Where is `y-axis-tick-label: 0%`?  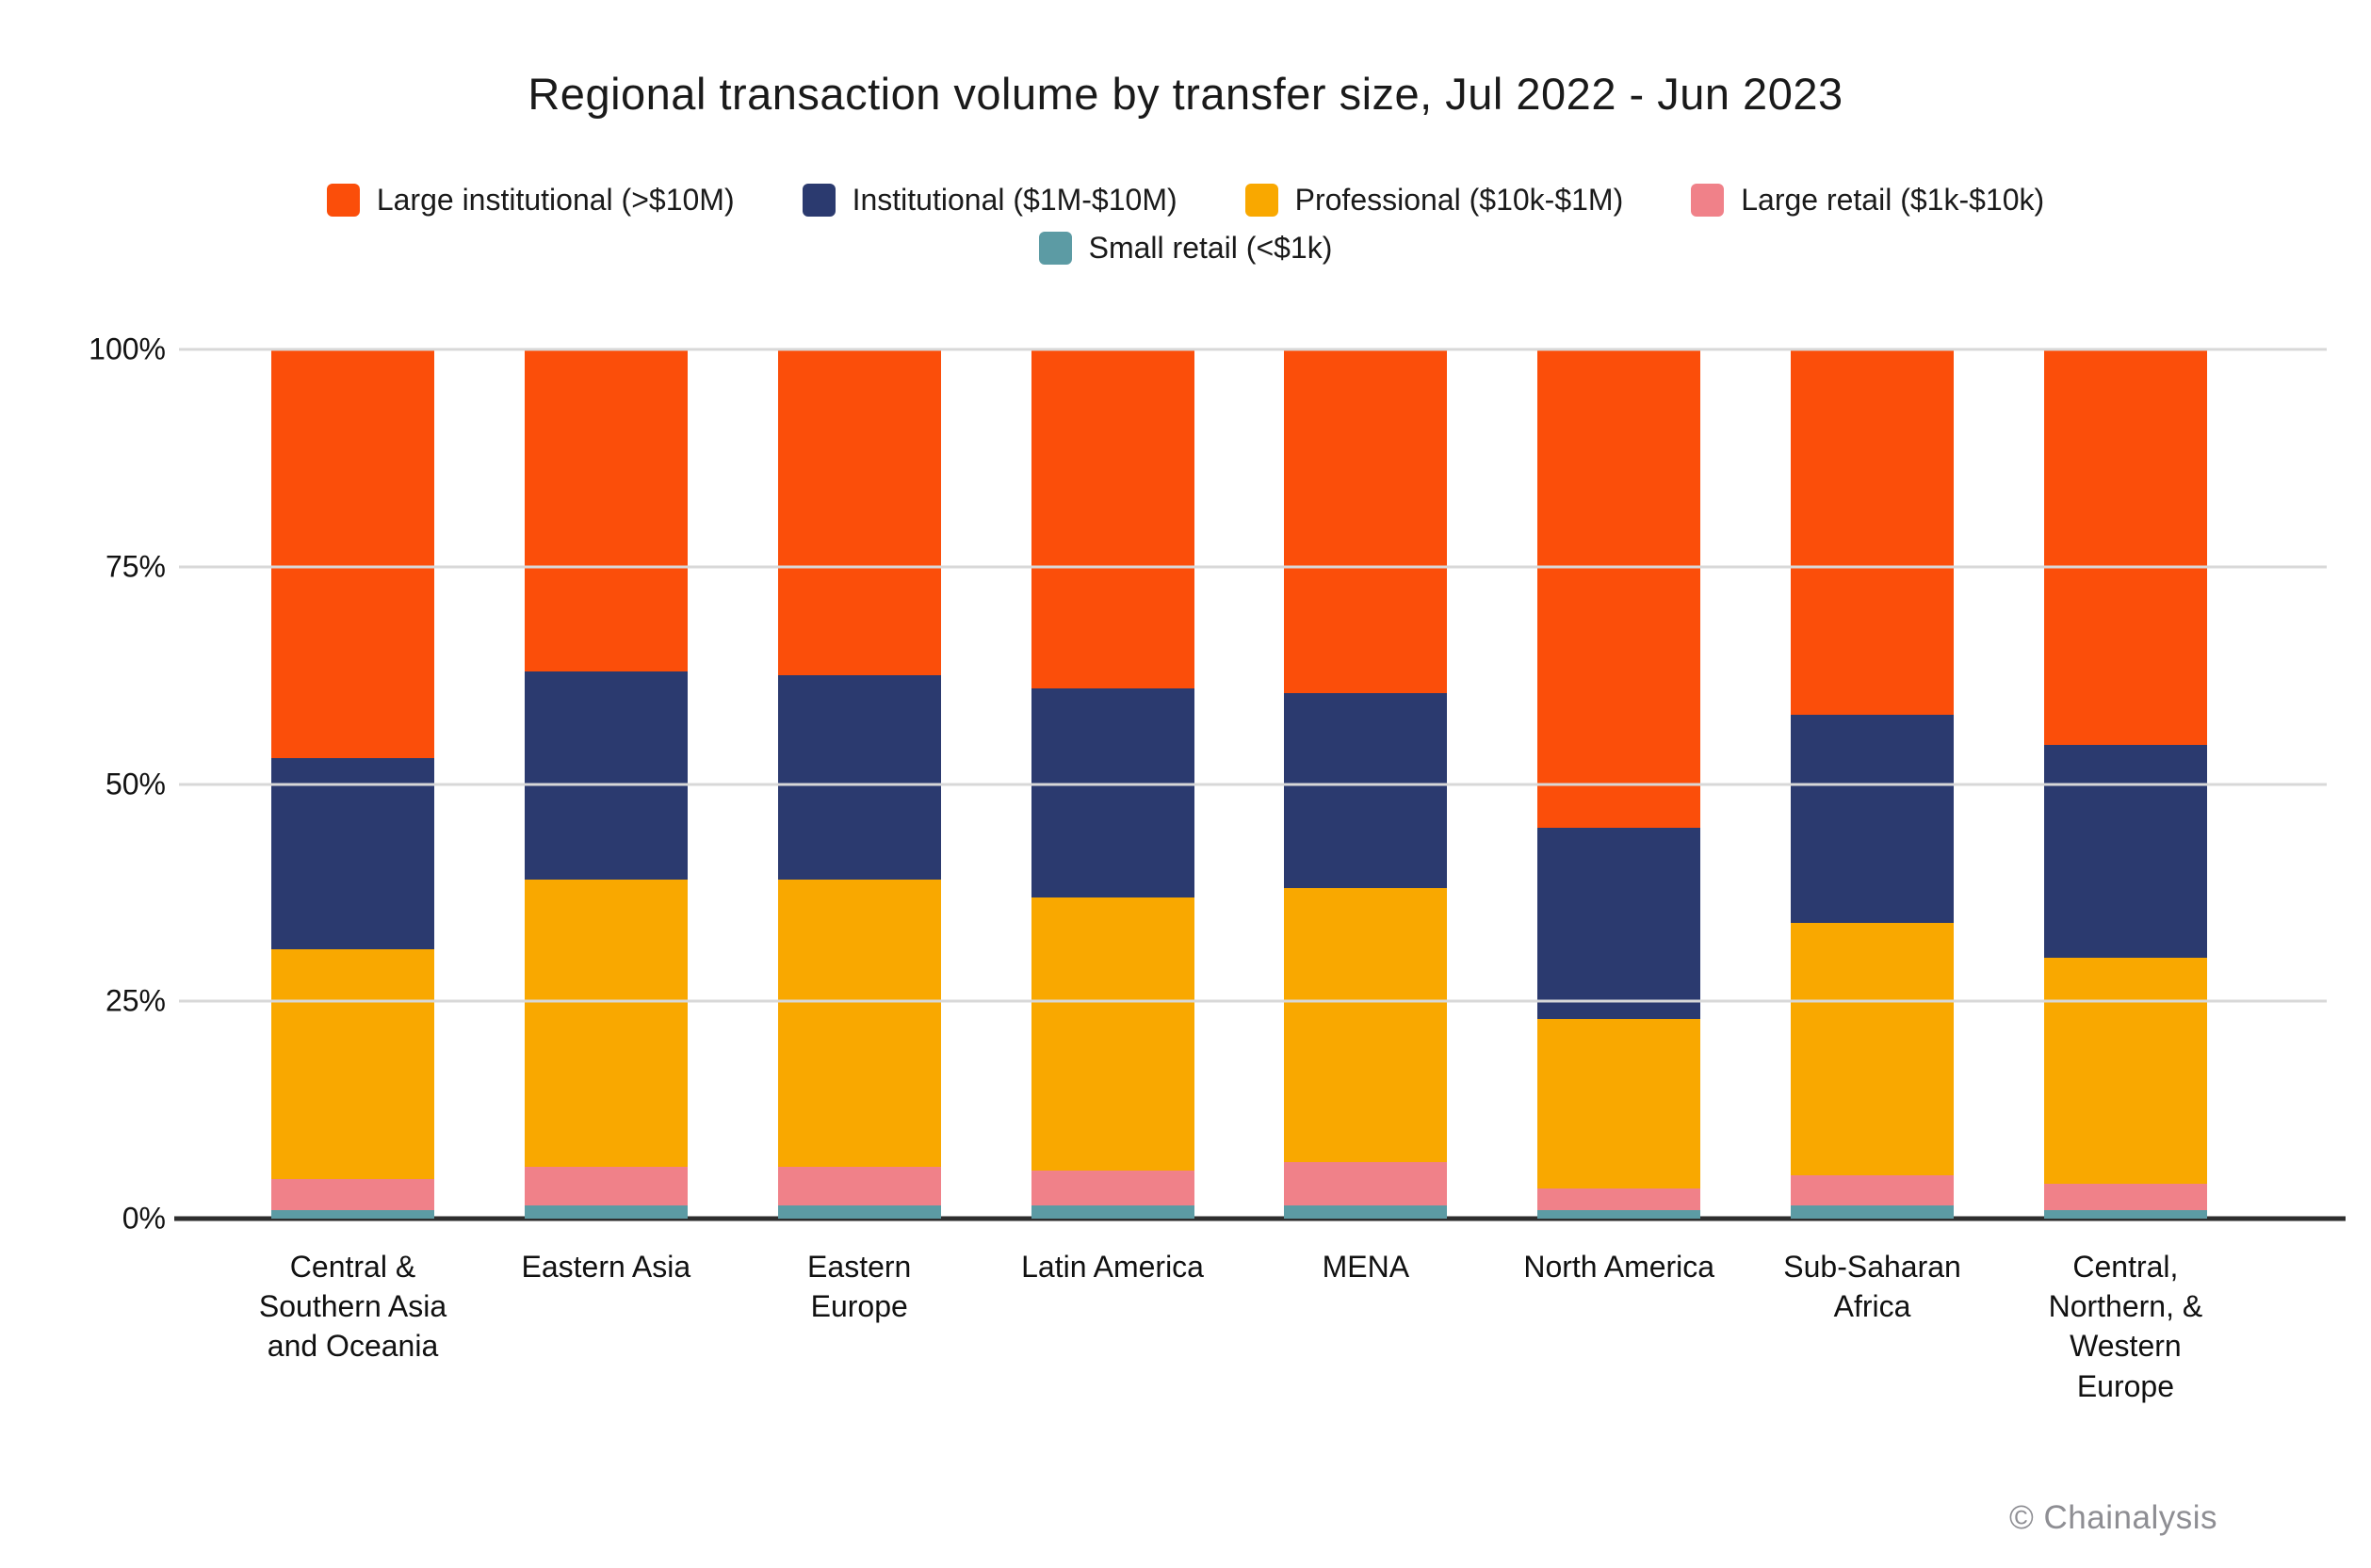
y-axis-tick-label: 0% is located at coordinates (144, 1218).